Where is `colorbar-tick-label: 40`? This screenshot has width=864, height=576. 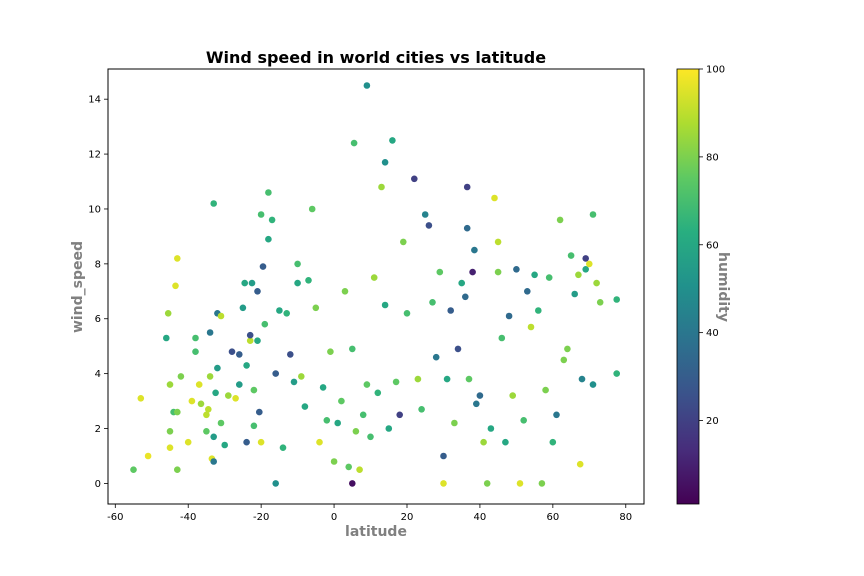
colorbar-tick-label: 40 is located at coordinates (712, 333).